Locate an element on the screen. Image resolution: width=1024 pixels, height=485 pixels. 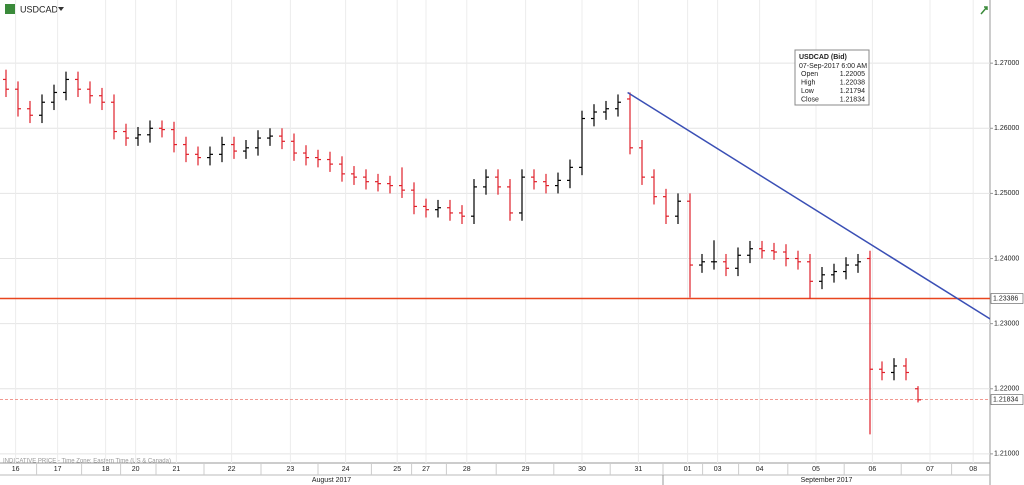
info-label: Open is located at coordinates (809, 74).